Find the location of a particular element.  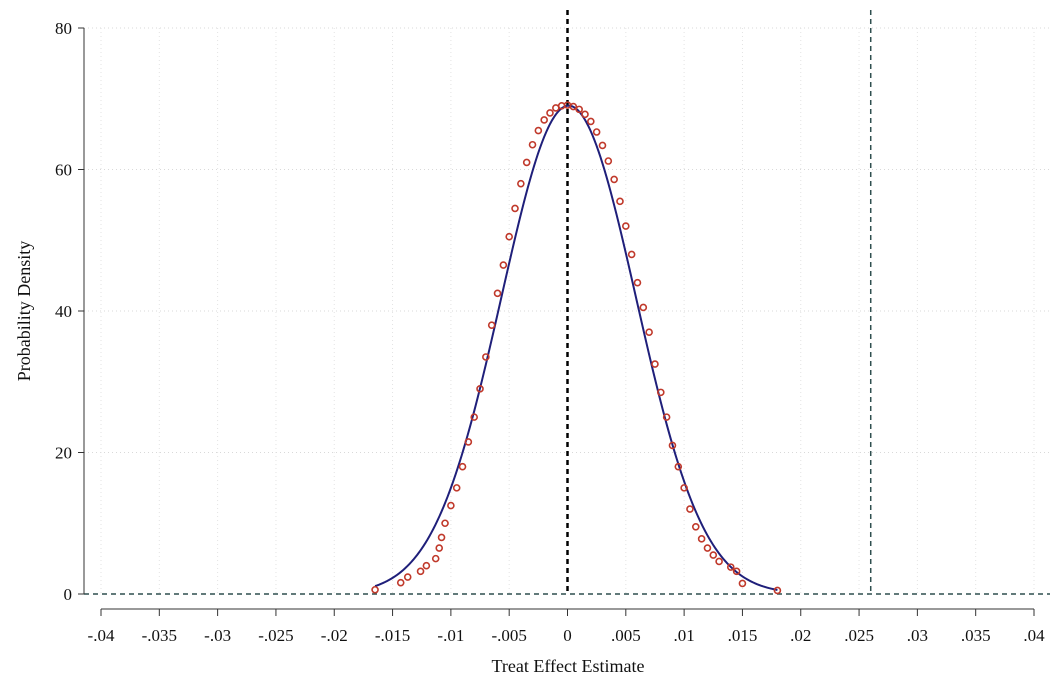

y-tick-label-0: 0 is located at coordinates (68, 594).